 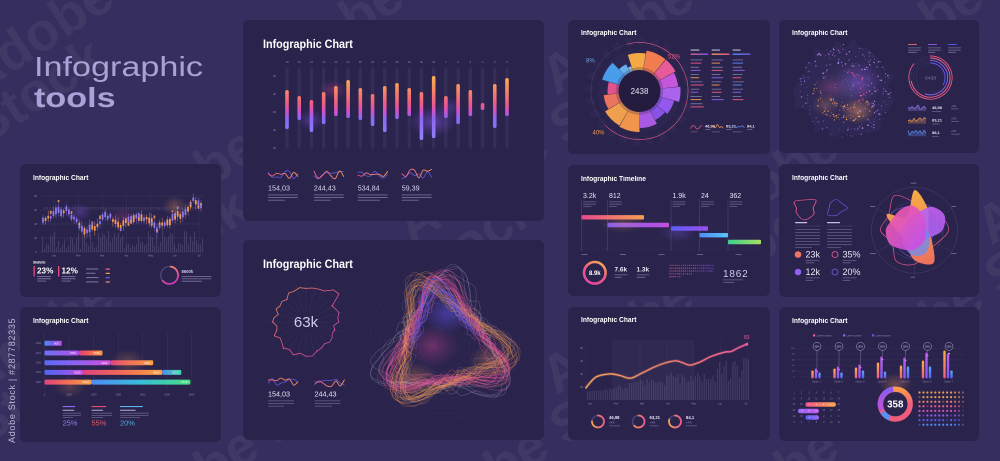 I want to click on svg-text: 12k, so click(x=813, y=272).